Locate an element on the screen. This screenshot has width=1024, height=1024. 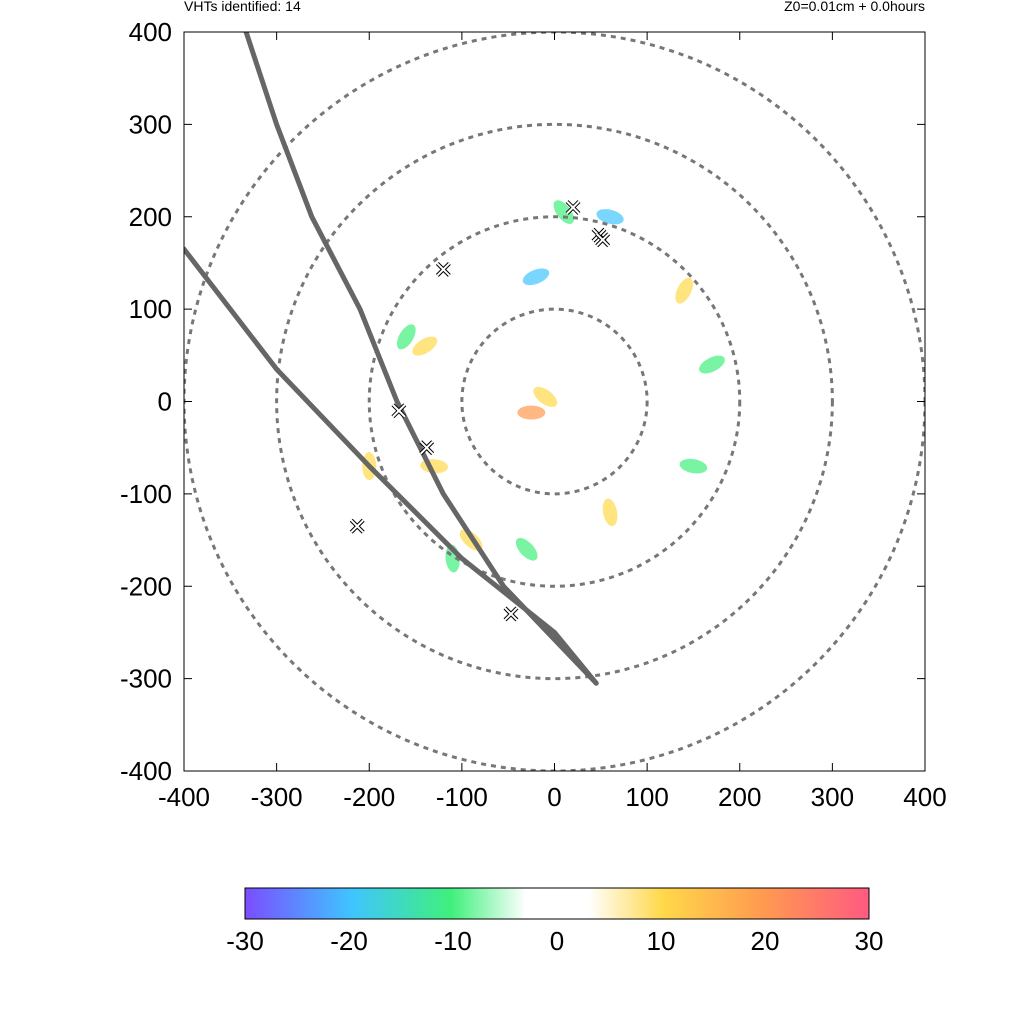
x-tick-label: 300 is located at coordinates (832, 797).